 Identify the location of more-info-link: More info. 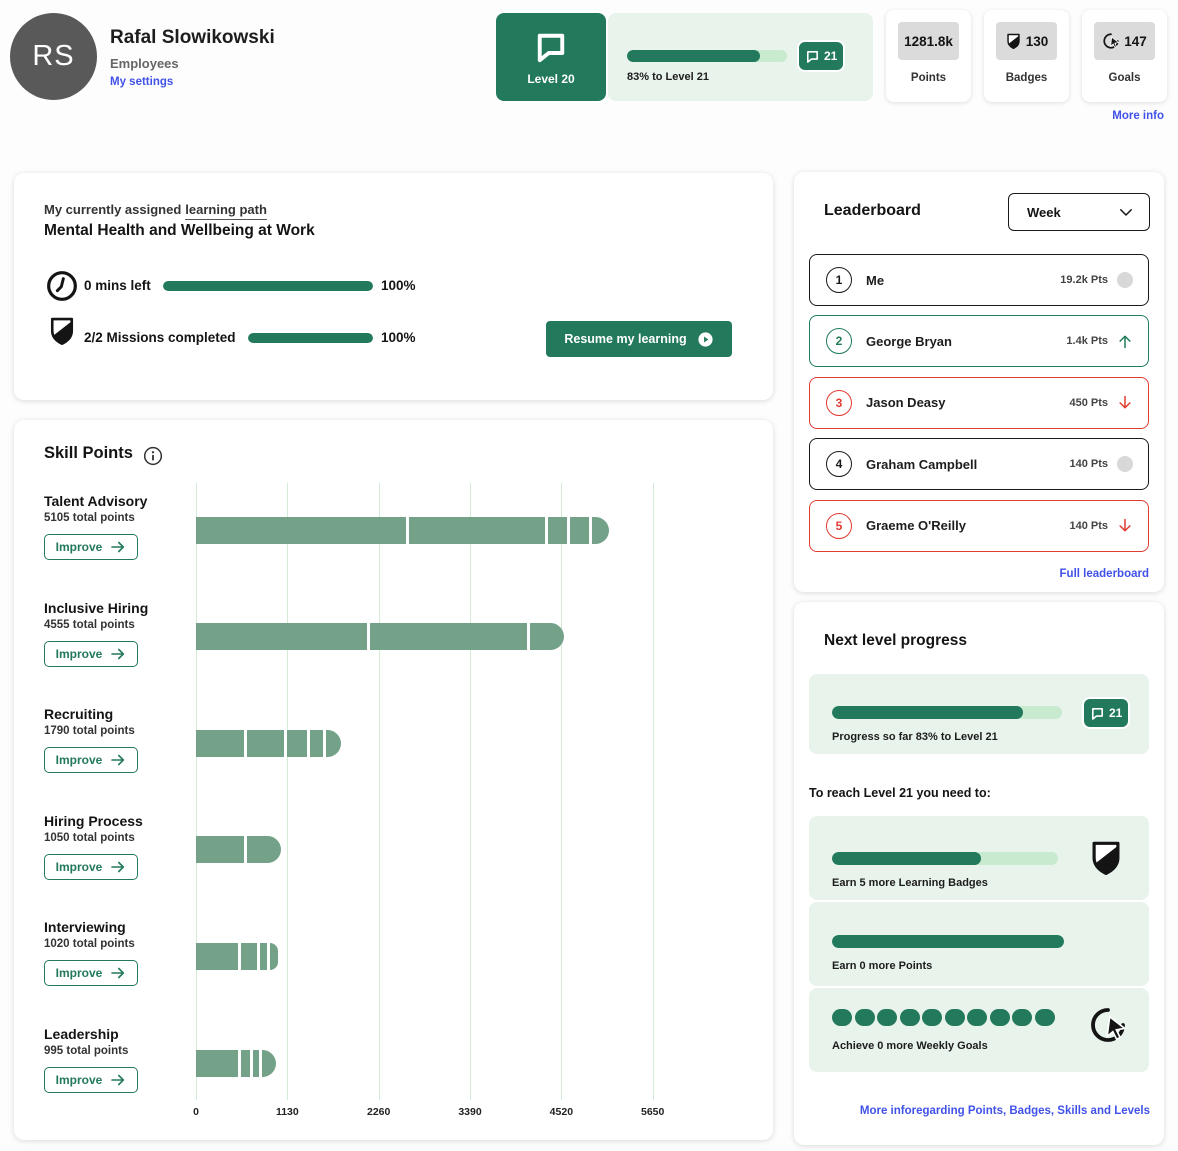
(1138, 116).